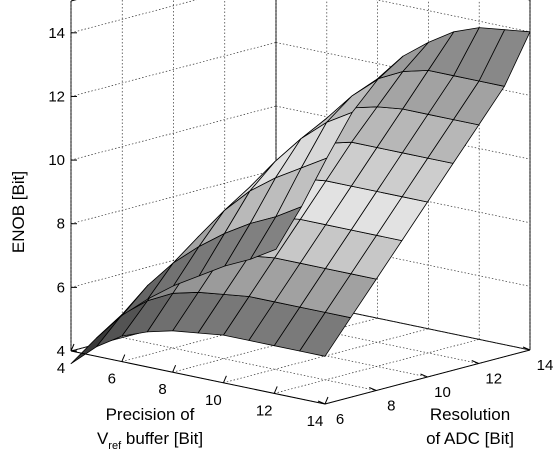 The image size is (559, 457). Describe the element at coordinates (61, 224) in the screenshot. I see `z-tick-label: 8` at that location.